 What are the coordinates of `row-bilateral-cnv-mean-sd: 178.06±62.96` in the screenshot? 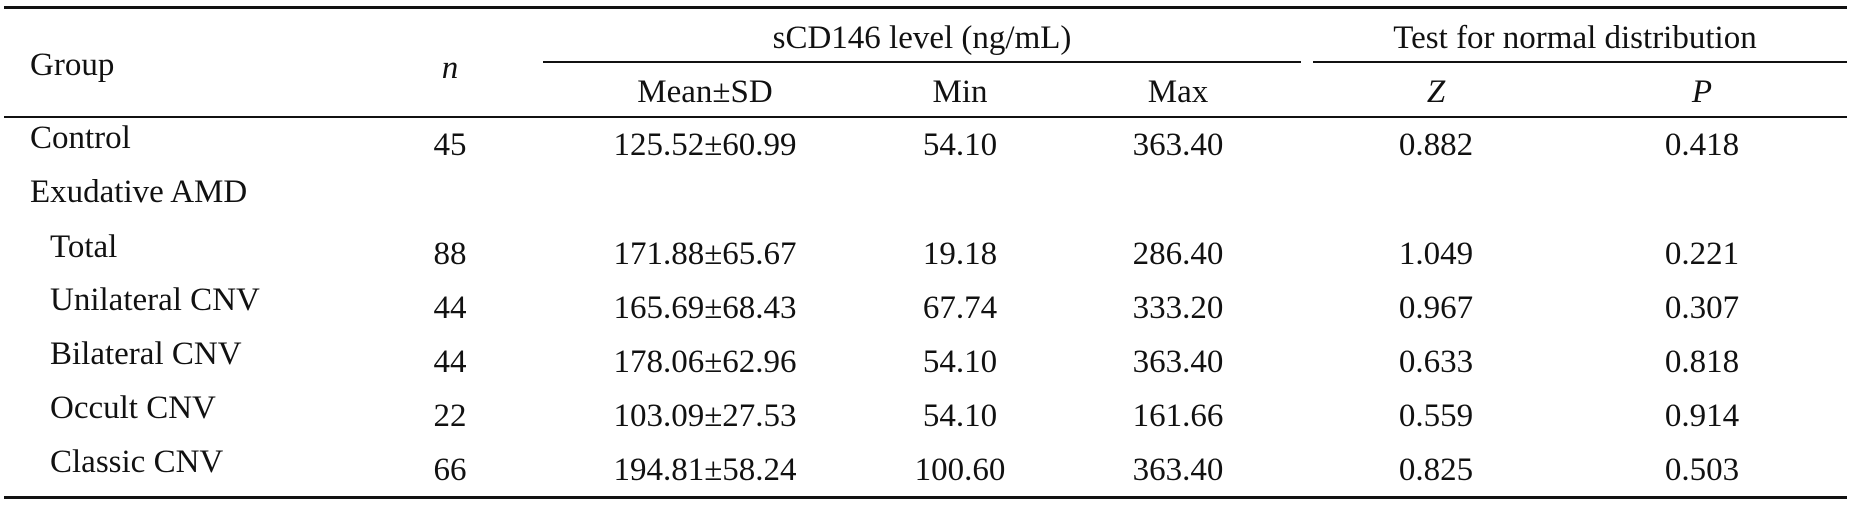 It's located at (705, 362).